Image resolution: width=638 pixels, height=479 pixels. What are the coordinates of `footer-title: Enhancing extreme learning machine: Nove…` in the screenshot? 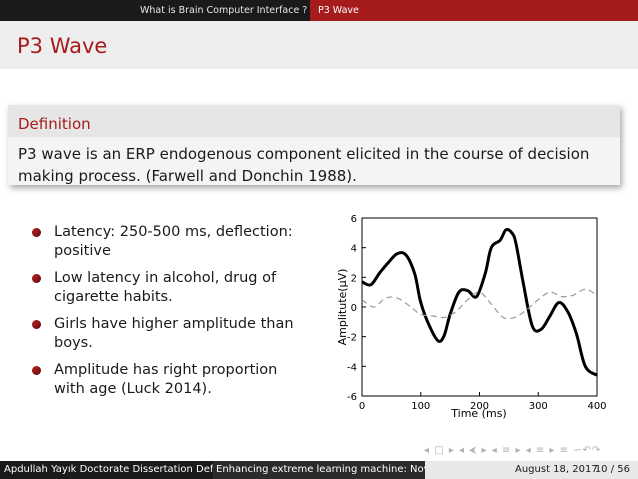 It's located at (319, 470).